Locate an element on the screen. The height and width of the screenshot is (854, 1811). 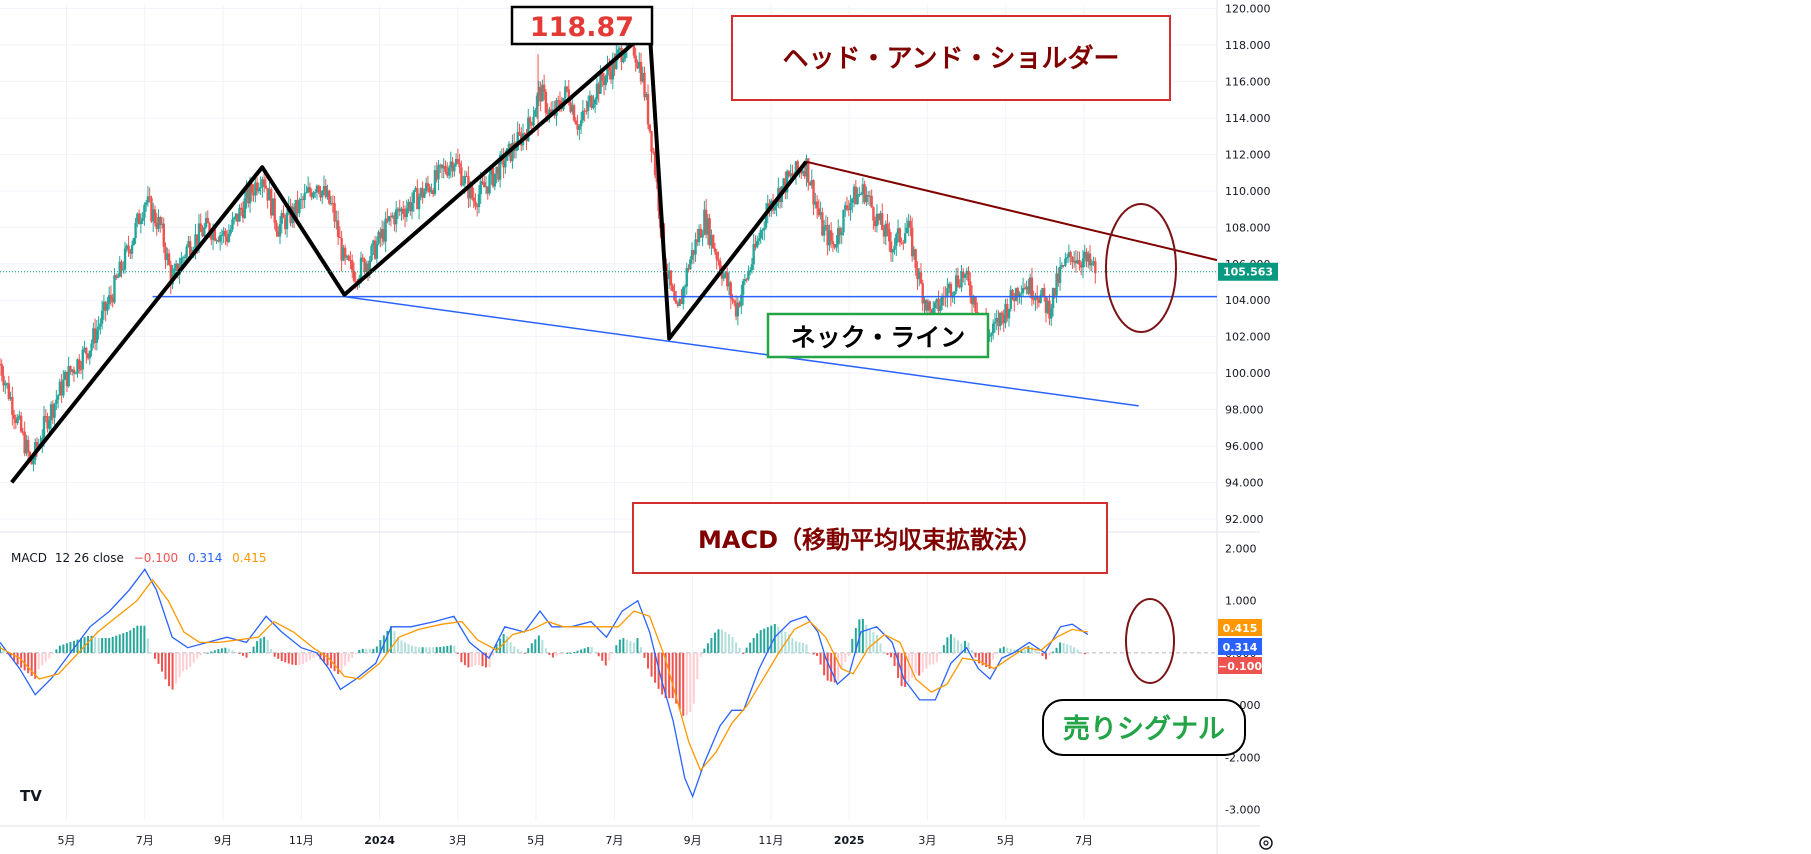
peak-value-label: 118.87 is located at coordinates (582, 27).